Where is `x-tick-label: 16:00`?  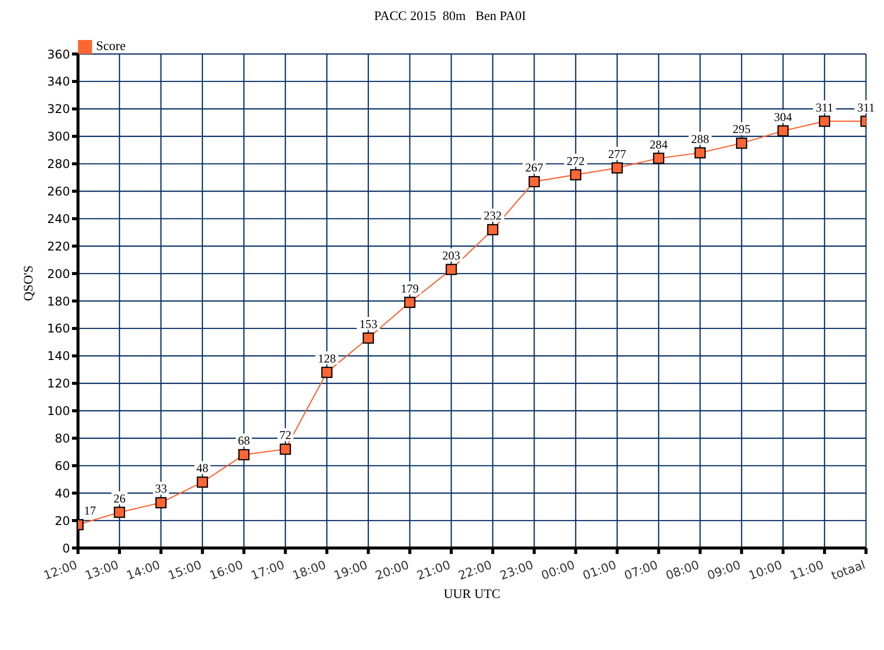 x-tick-label: 16:00 is located at coordinates (226, 570).